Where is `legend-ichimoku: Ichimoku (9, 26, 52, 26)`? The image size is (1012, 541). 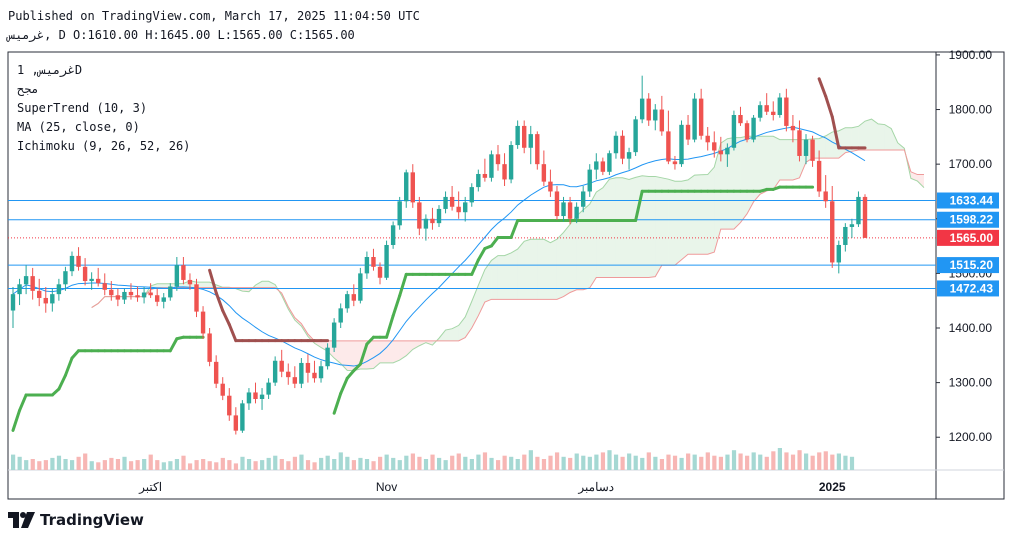 legend-ichimoku: Ichimoku (9, 26, 52, 26) is located at coordinates (104, 146).